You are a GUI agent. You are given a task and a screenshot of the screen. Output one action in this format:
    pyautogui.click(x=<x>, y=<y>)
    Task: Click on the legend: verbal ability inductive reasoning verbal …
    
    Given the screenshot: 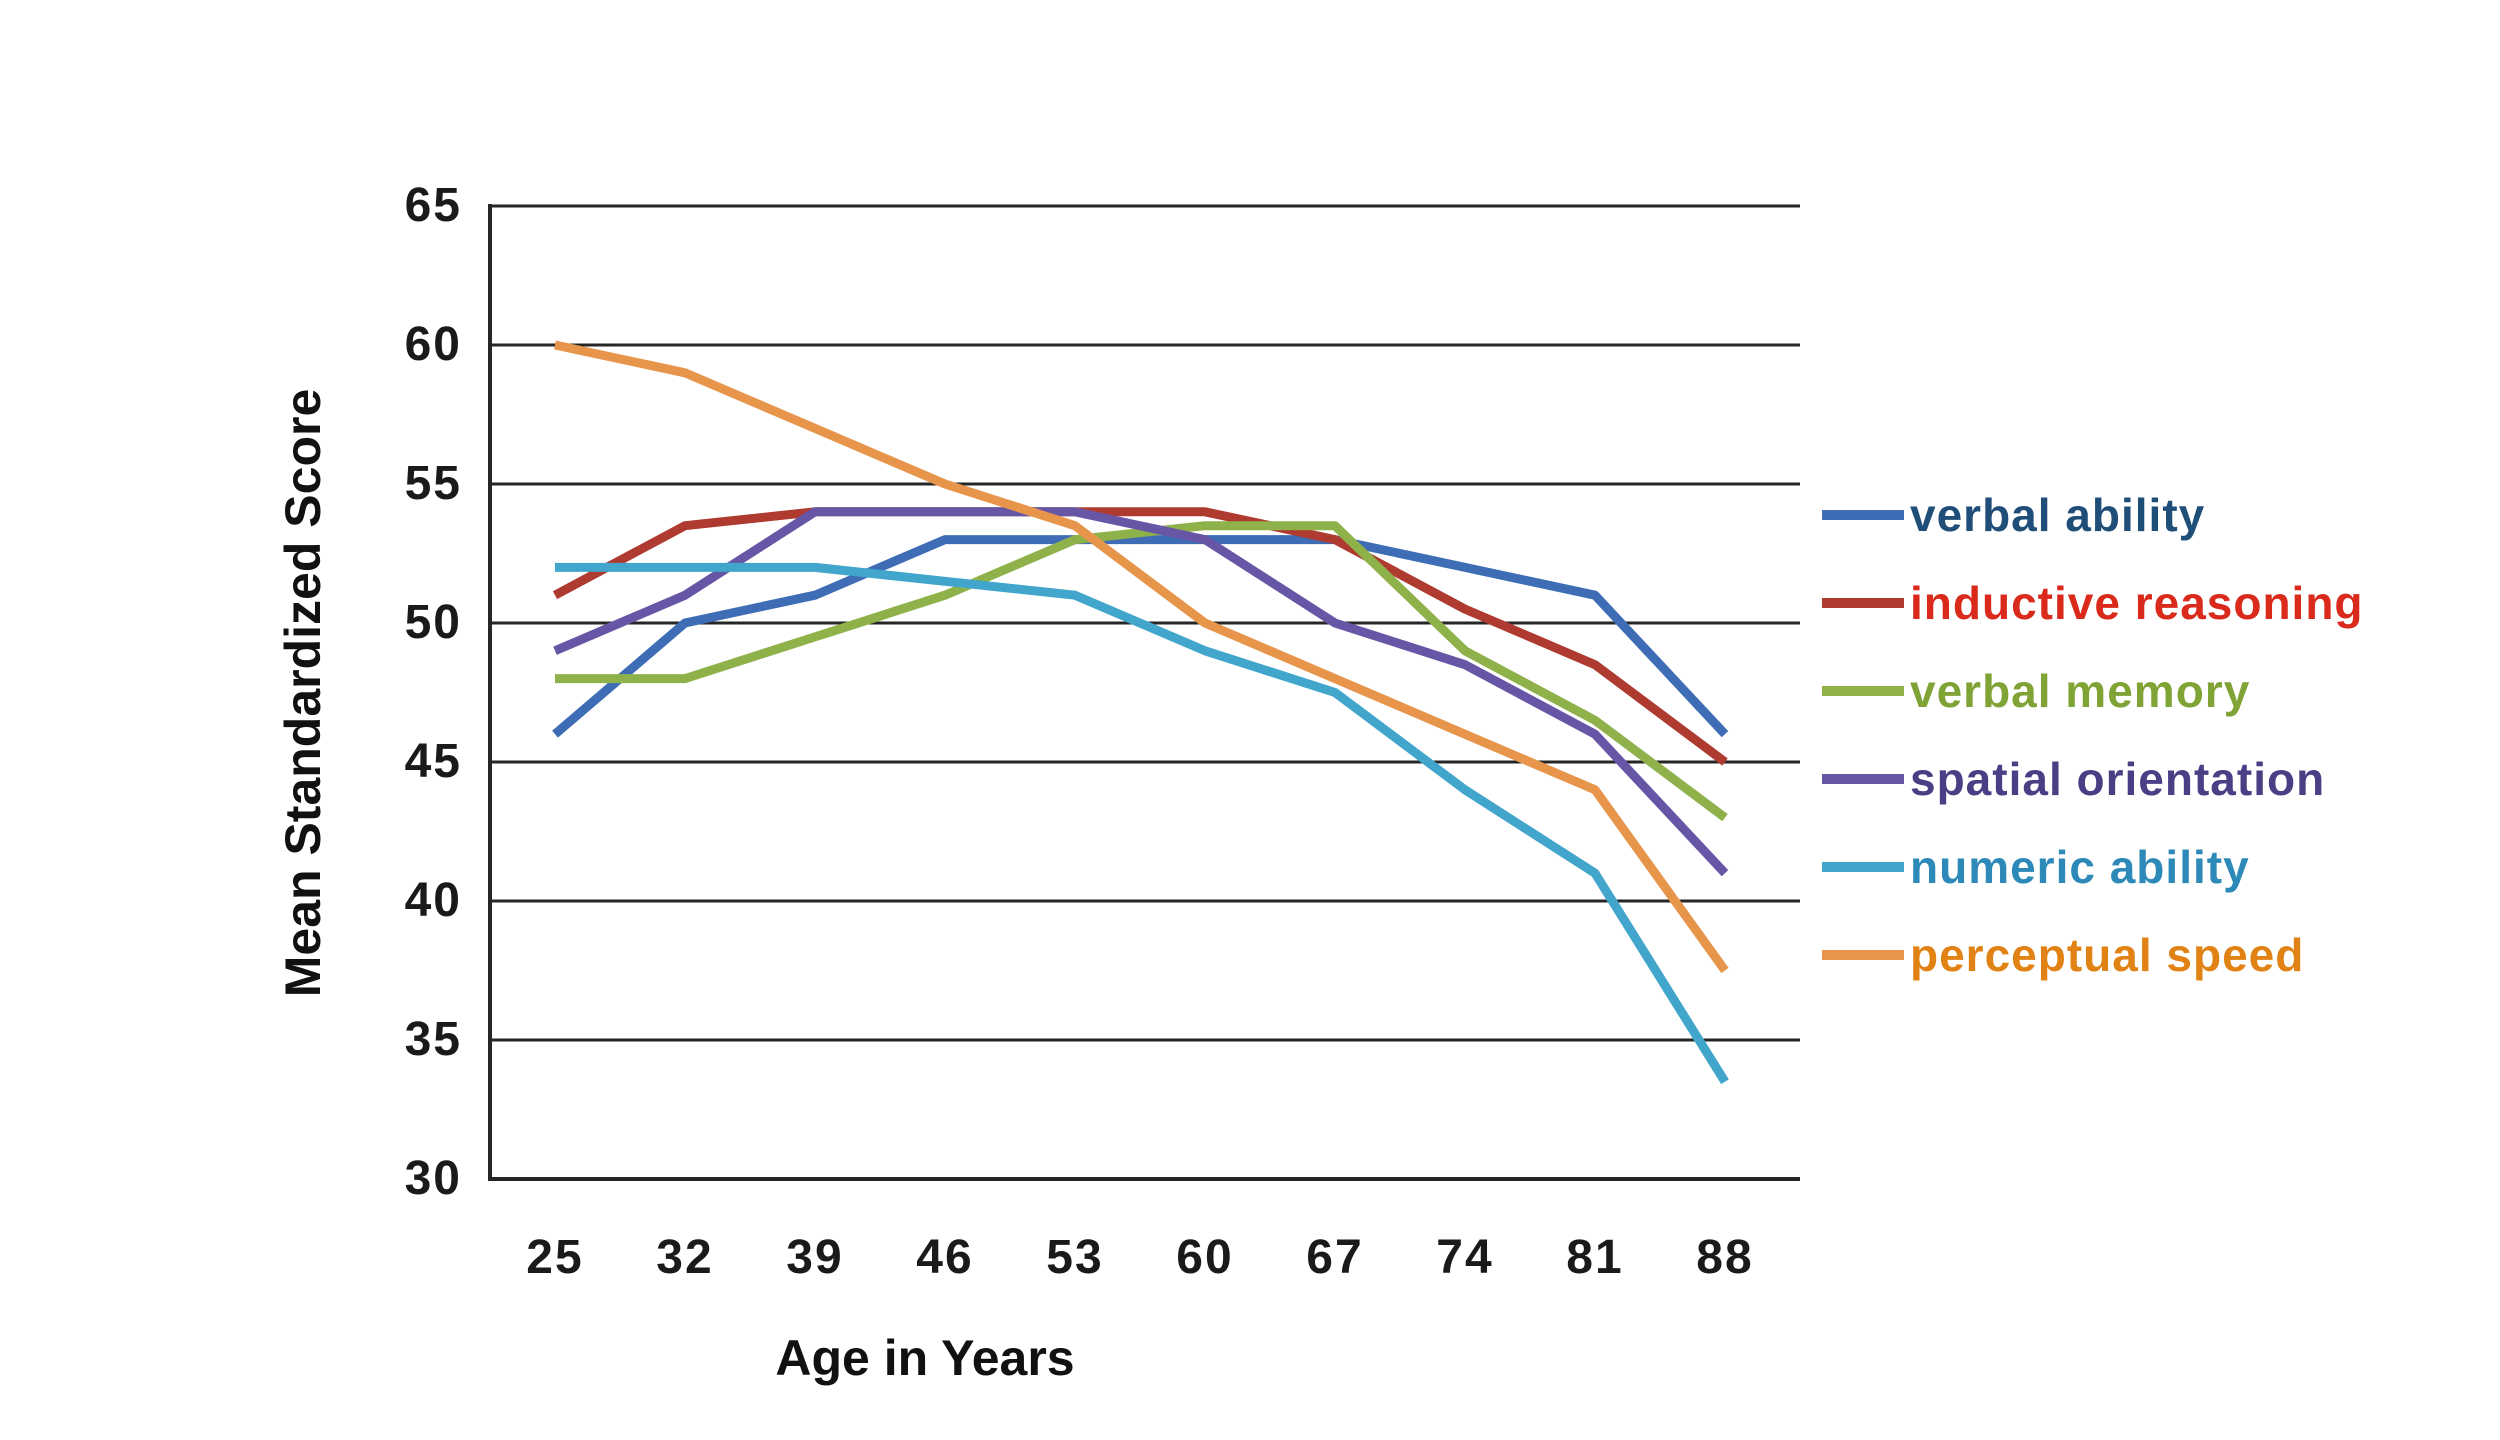 What is the action you would take?
    pyautogui.click(x=2093, y=735)
    